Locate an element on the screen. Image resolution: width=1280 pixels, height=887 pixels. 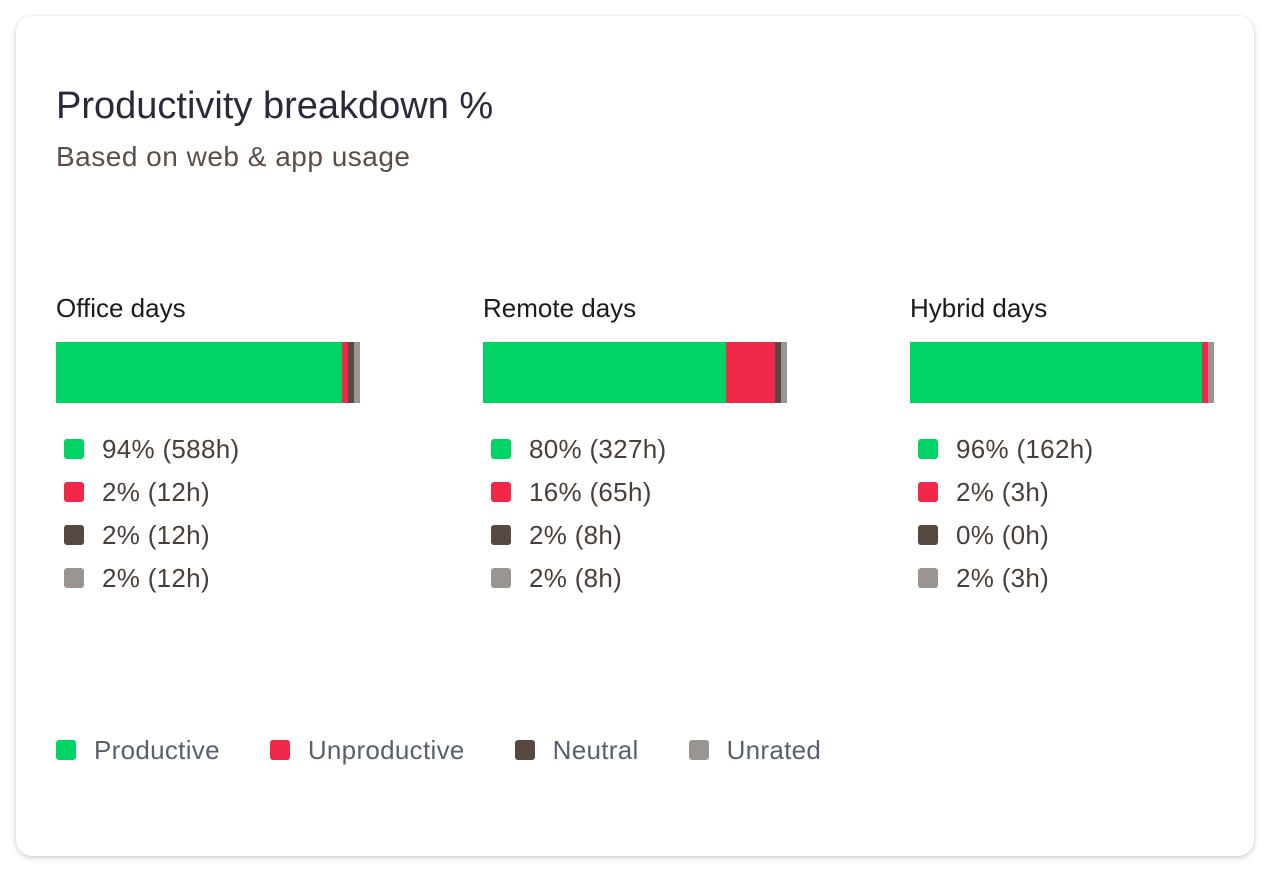
value-row: 96% (162h) is located at coordinates (1005, 448).